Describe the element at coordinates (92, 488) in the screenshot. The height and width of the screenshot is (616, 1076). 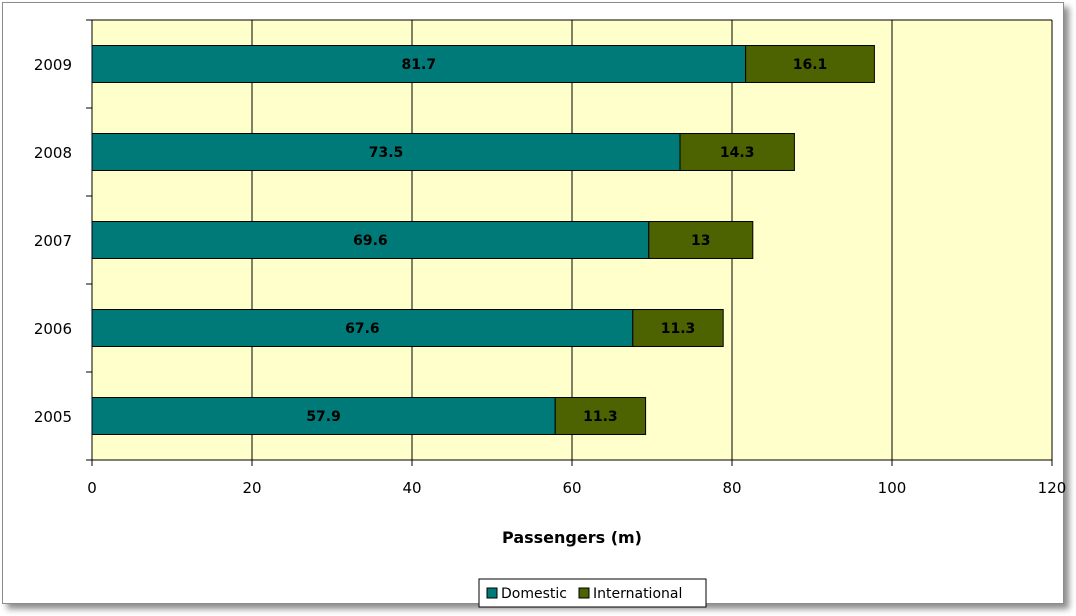
I see `x-tick-label-0: 0` at that location.